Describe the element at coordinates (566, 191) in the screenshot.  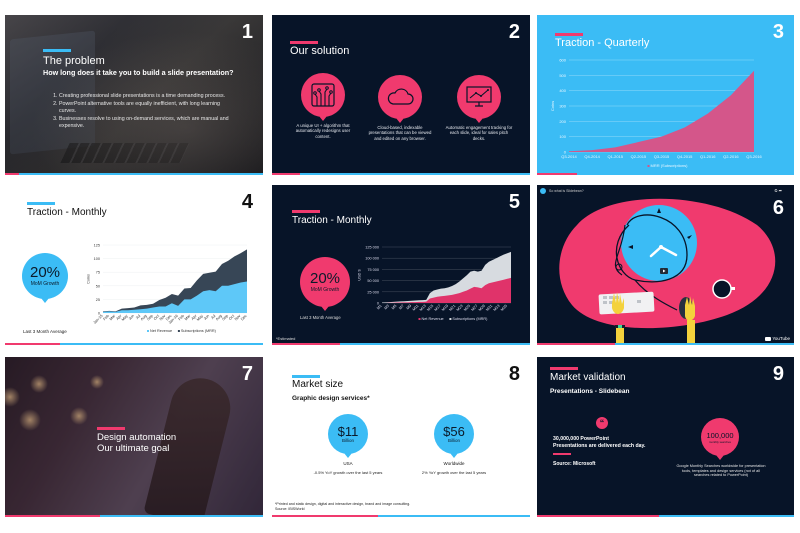
I see `video-title: So what is Slidebean?` at that location.